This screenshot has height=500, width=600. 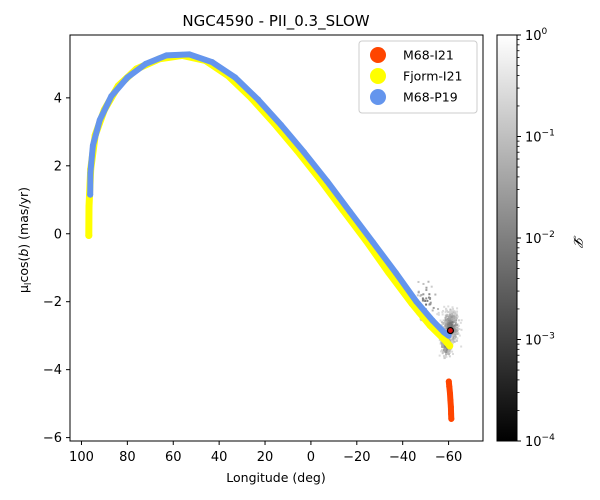 I want to click on x-tick-label: 40, so click(x=219, y=457).